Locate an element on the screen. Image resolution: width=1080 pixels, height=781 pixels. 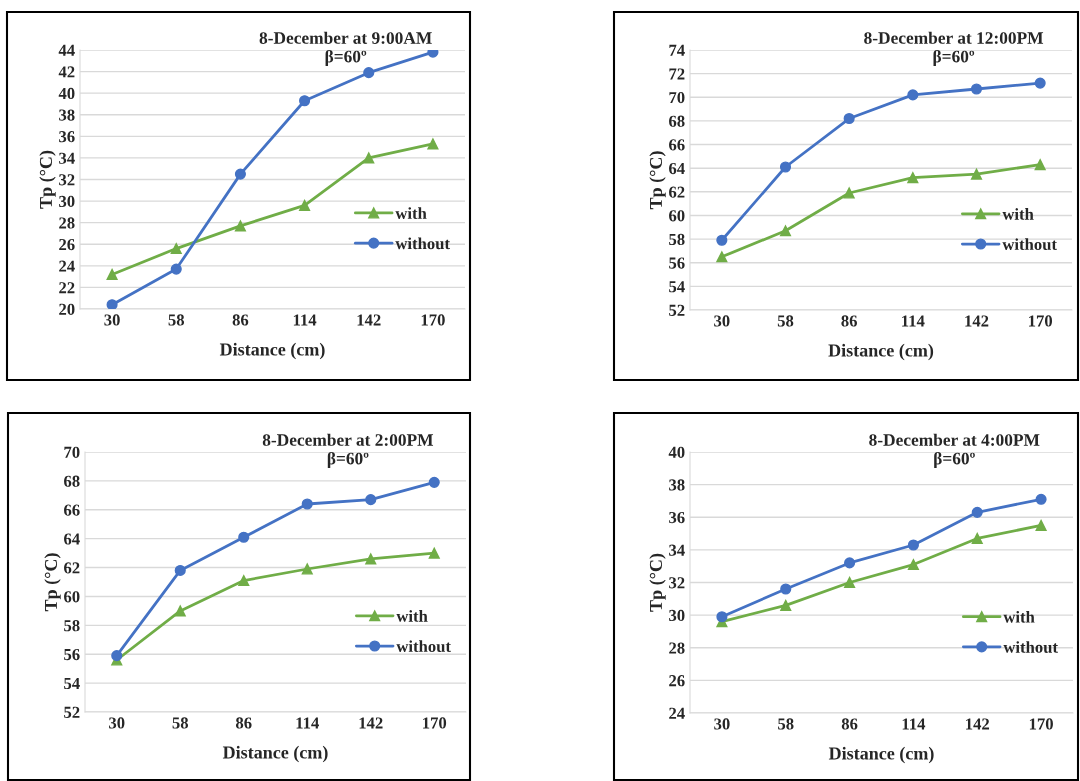
y-tick-label: 52 is located at coordinates (72, 712).